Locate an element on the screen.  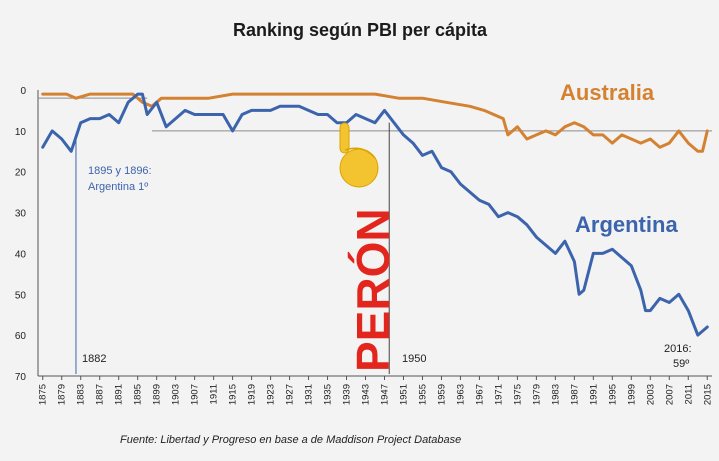
x-tick-label-1967: 1967 is located at coordinates (479, 394).